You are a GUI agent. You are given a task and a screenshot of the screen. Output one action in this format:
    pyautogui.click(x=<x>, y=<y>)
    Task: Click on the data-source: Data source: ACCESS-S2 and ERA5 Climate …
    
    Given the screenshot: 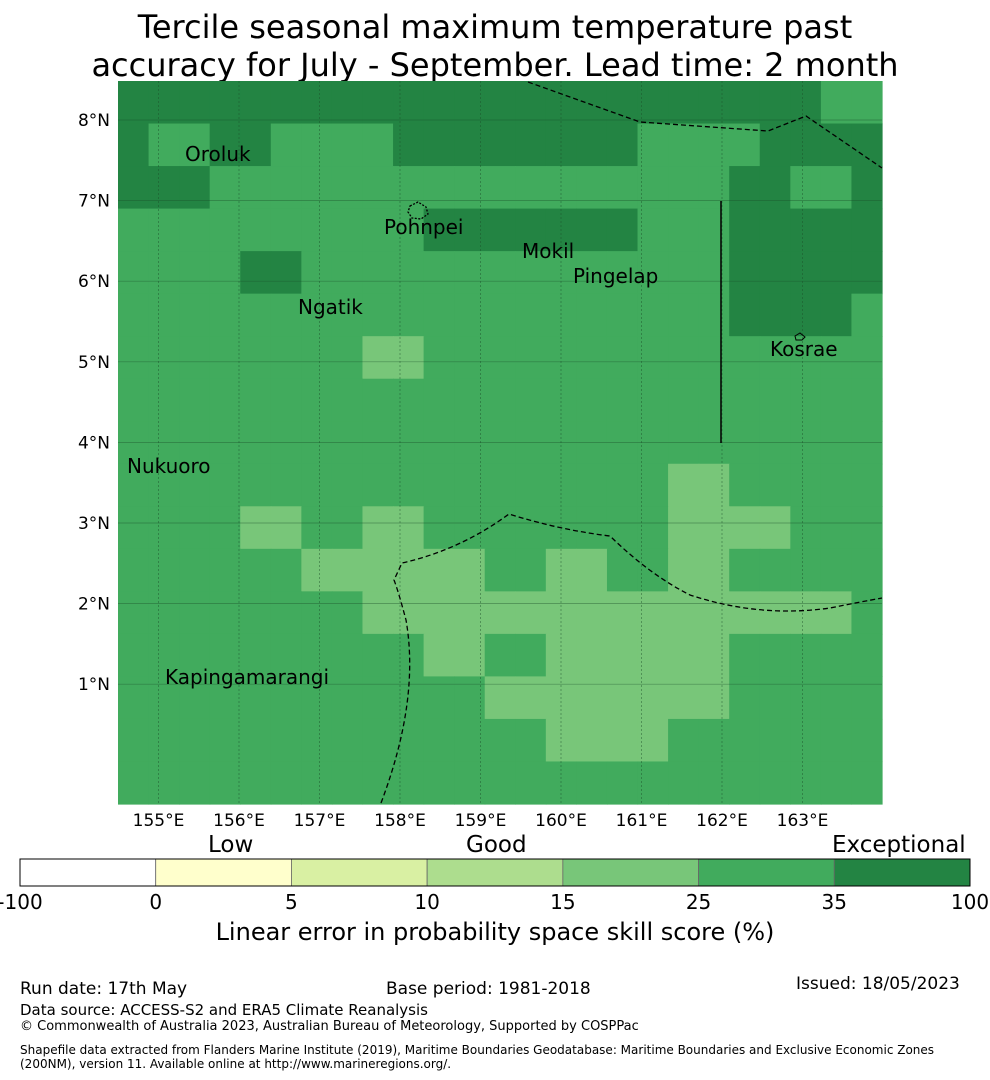 What is the action you would take?
    pyautogui.click(x=224, y=1010)
    